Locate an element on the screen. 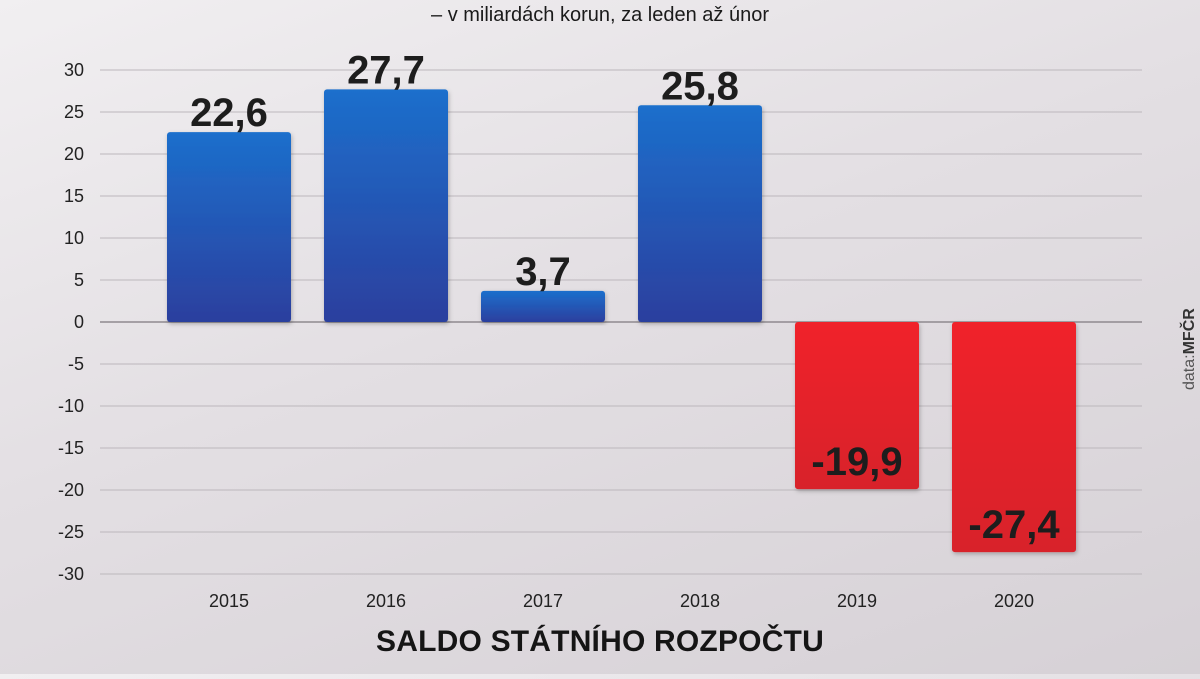 This screenshot has height=679, width=1200. y-tick-label: 20 is located at coordinates (74, 154).